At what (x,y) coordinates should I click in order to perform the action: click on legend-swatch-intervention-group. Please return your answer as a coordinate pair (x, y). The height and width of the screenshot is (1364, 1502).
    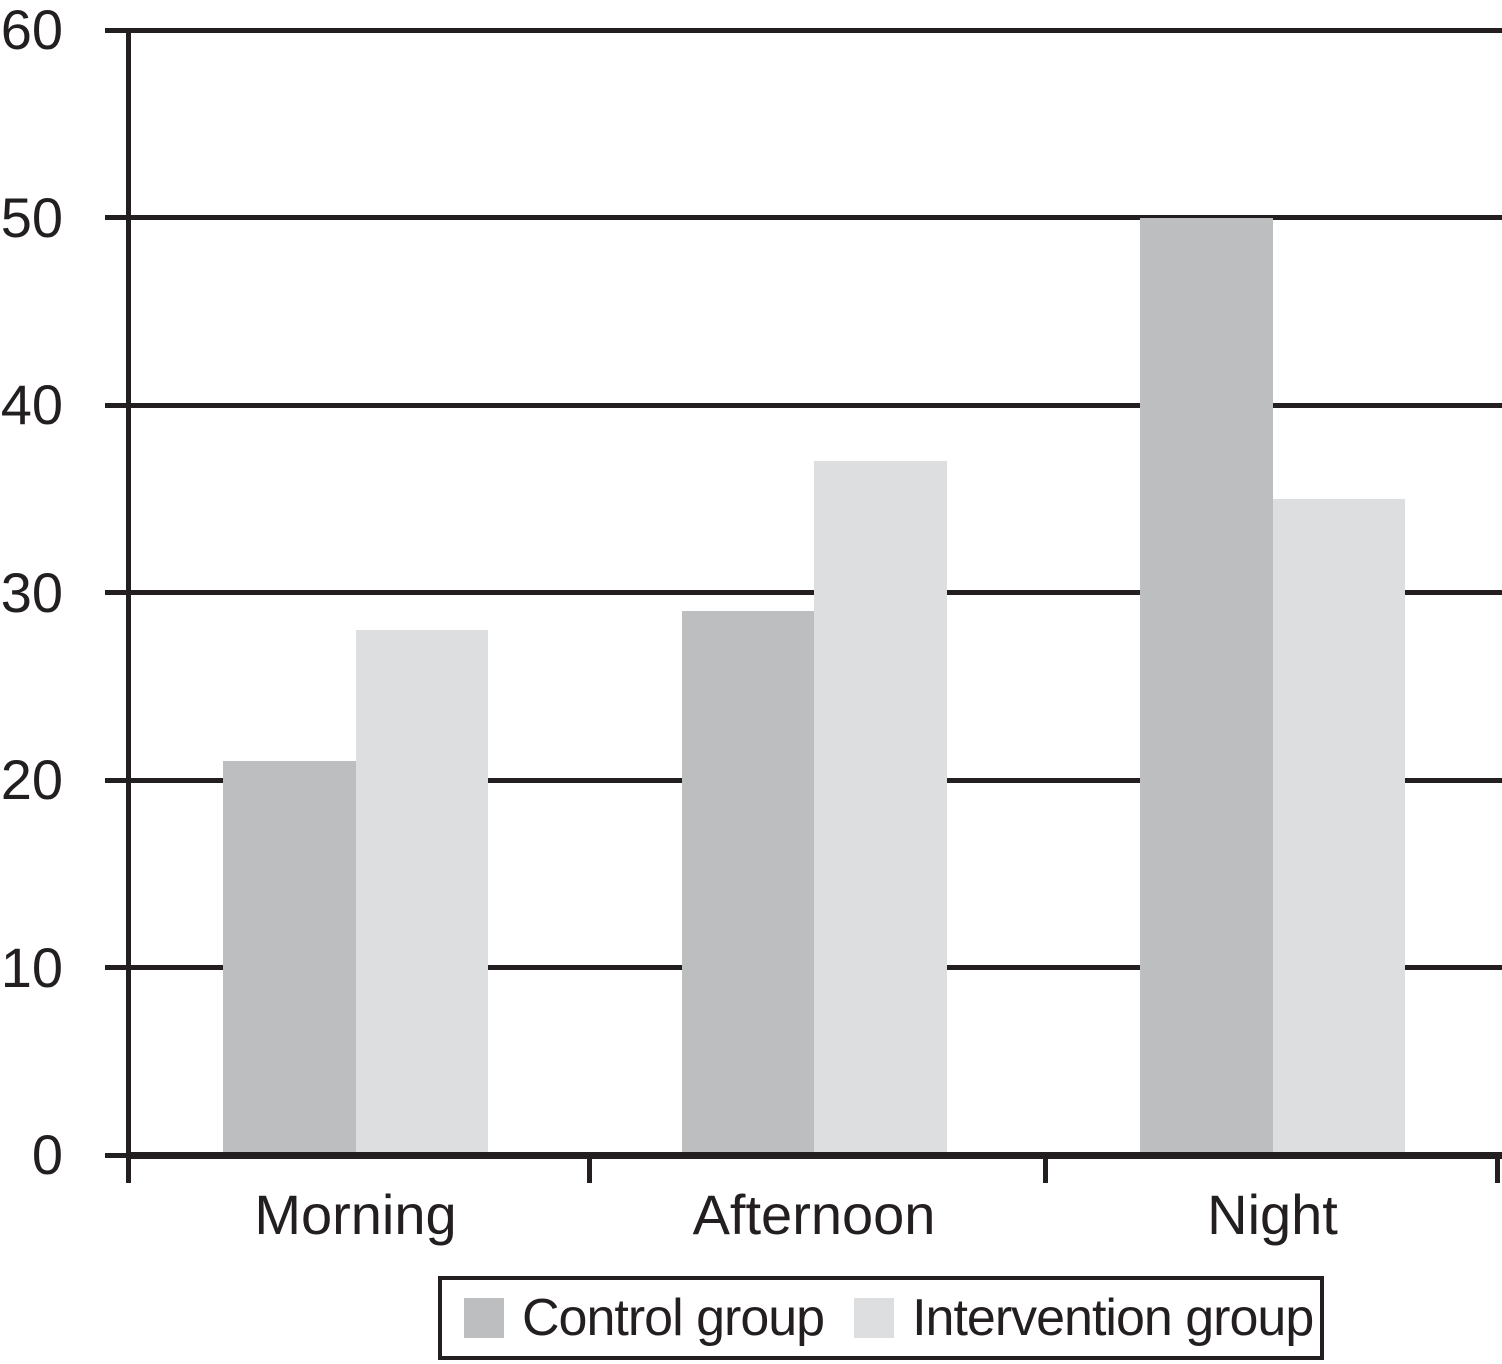
    Looking at the image, I should click on (874, 1318).